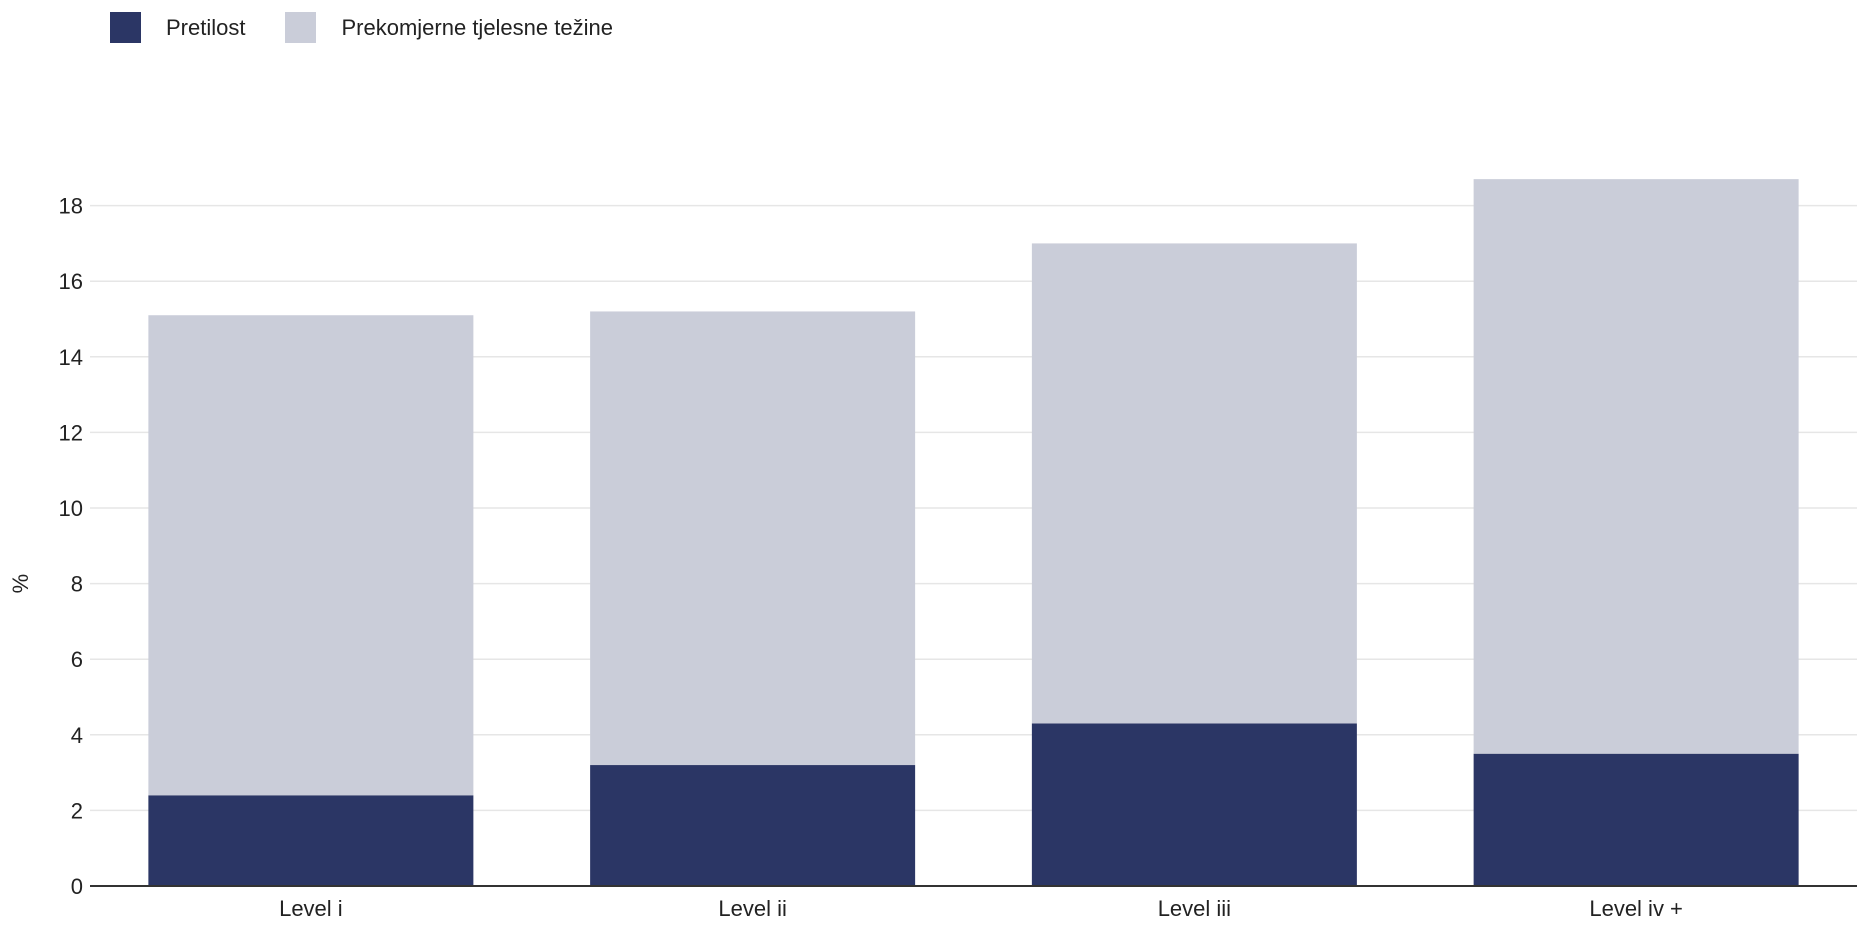  Describe the element at coordinates (77, 886) in the screenshot. I see `y-tick-label-0: 0` at that location.